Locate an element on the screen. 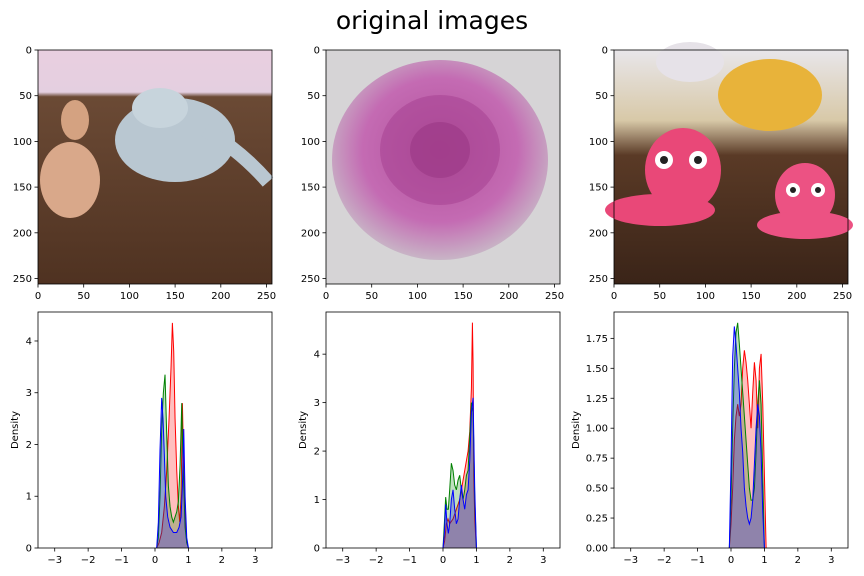 The image size is (864, 576). density-plot-2: −3 −2 −1 0 1 2 3 0 1 2 3 4 Density is located at coordinates (429, 438).